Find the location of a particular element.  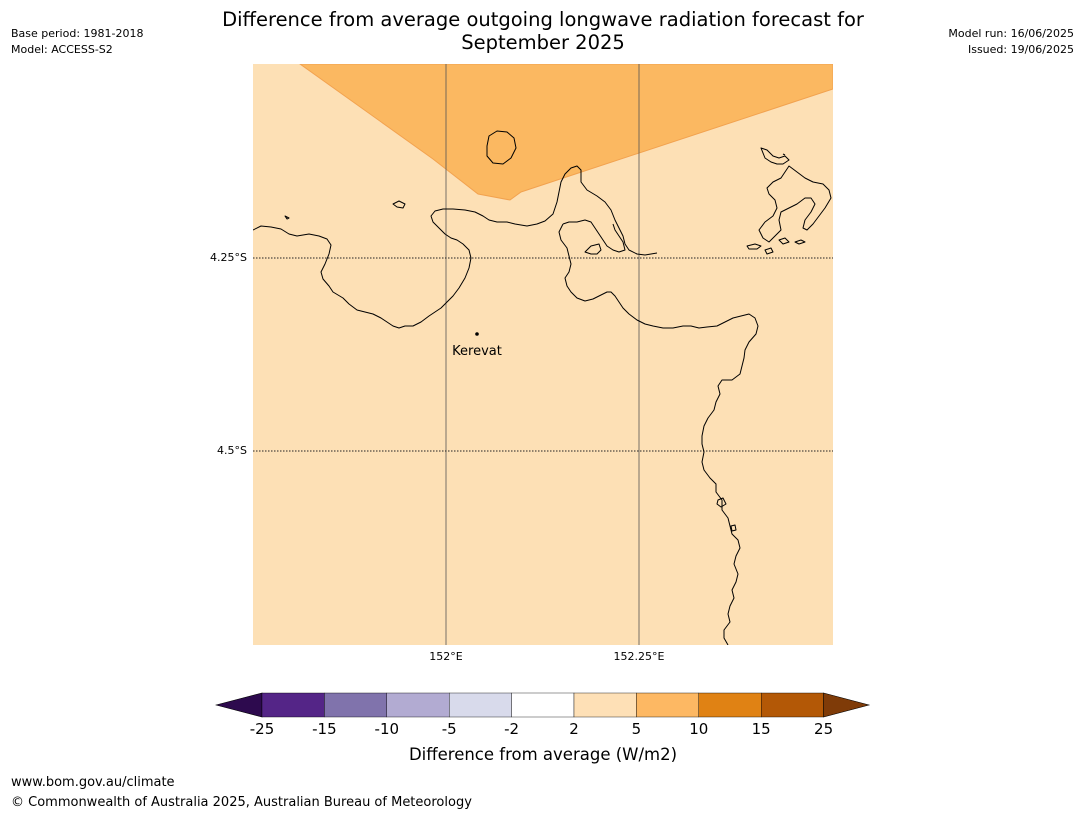

colorbar-seg-neg15-neg10 is located at coordinates (356, 705).